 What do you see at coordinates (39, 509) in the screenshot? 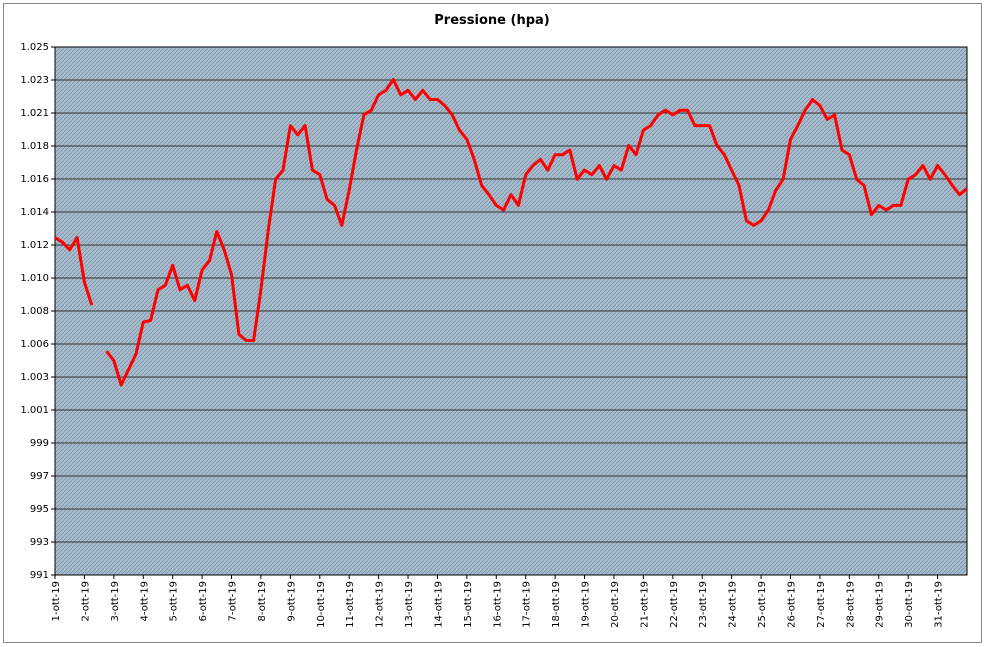
I see `y-tick-label: 995` at bounding box center [39, 509].